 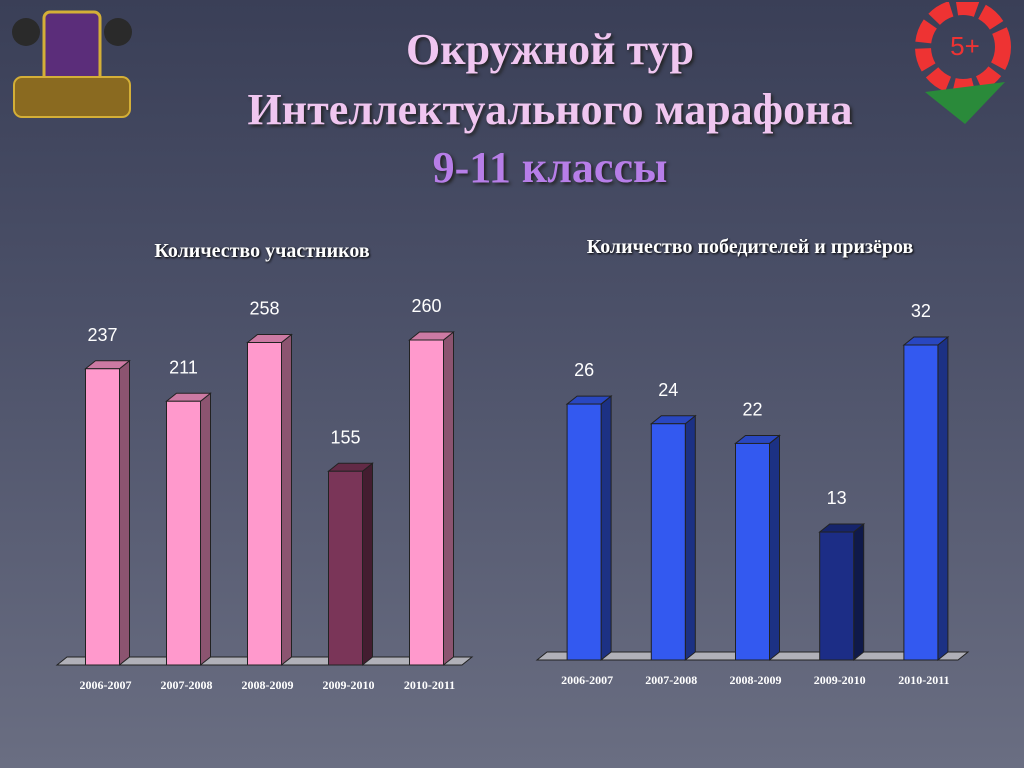 What do you see at coordinates (550, 49) in the screenshot?
I see `title-line: Окружной тур` at bounding box center [550, 49].